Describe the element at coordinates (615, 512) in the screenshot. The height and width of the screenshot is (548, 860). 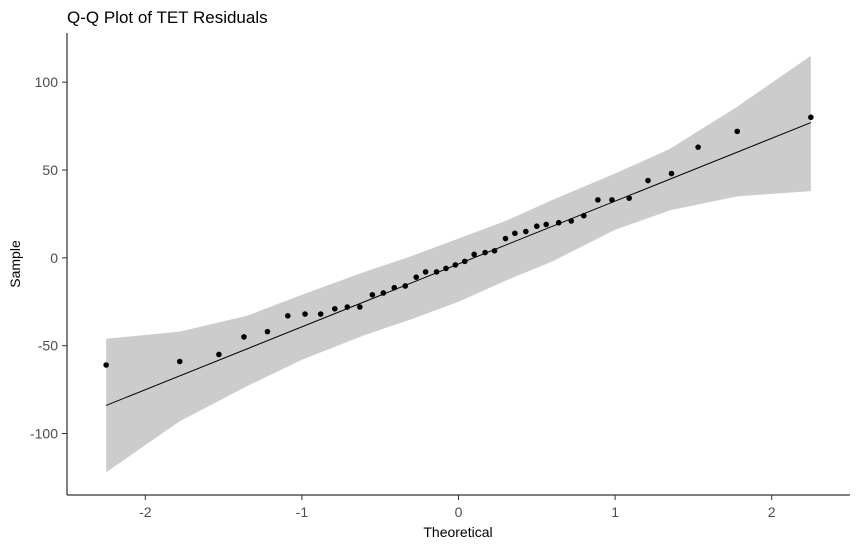
I see `x-tick-label: 1` at that location.